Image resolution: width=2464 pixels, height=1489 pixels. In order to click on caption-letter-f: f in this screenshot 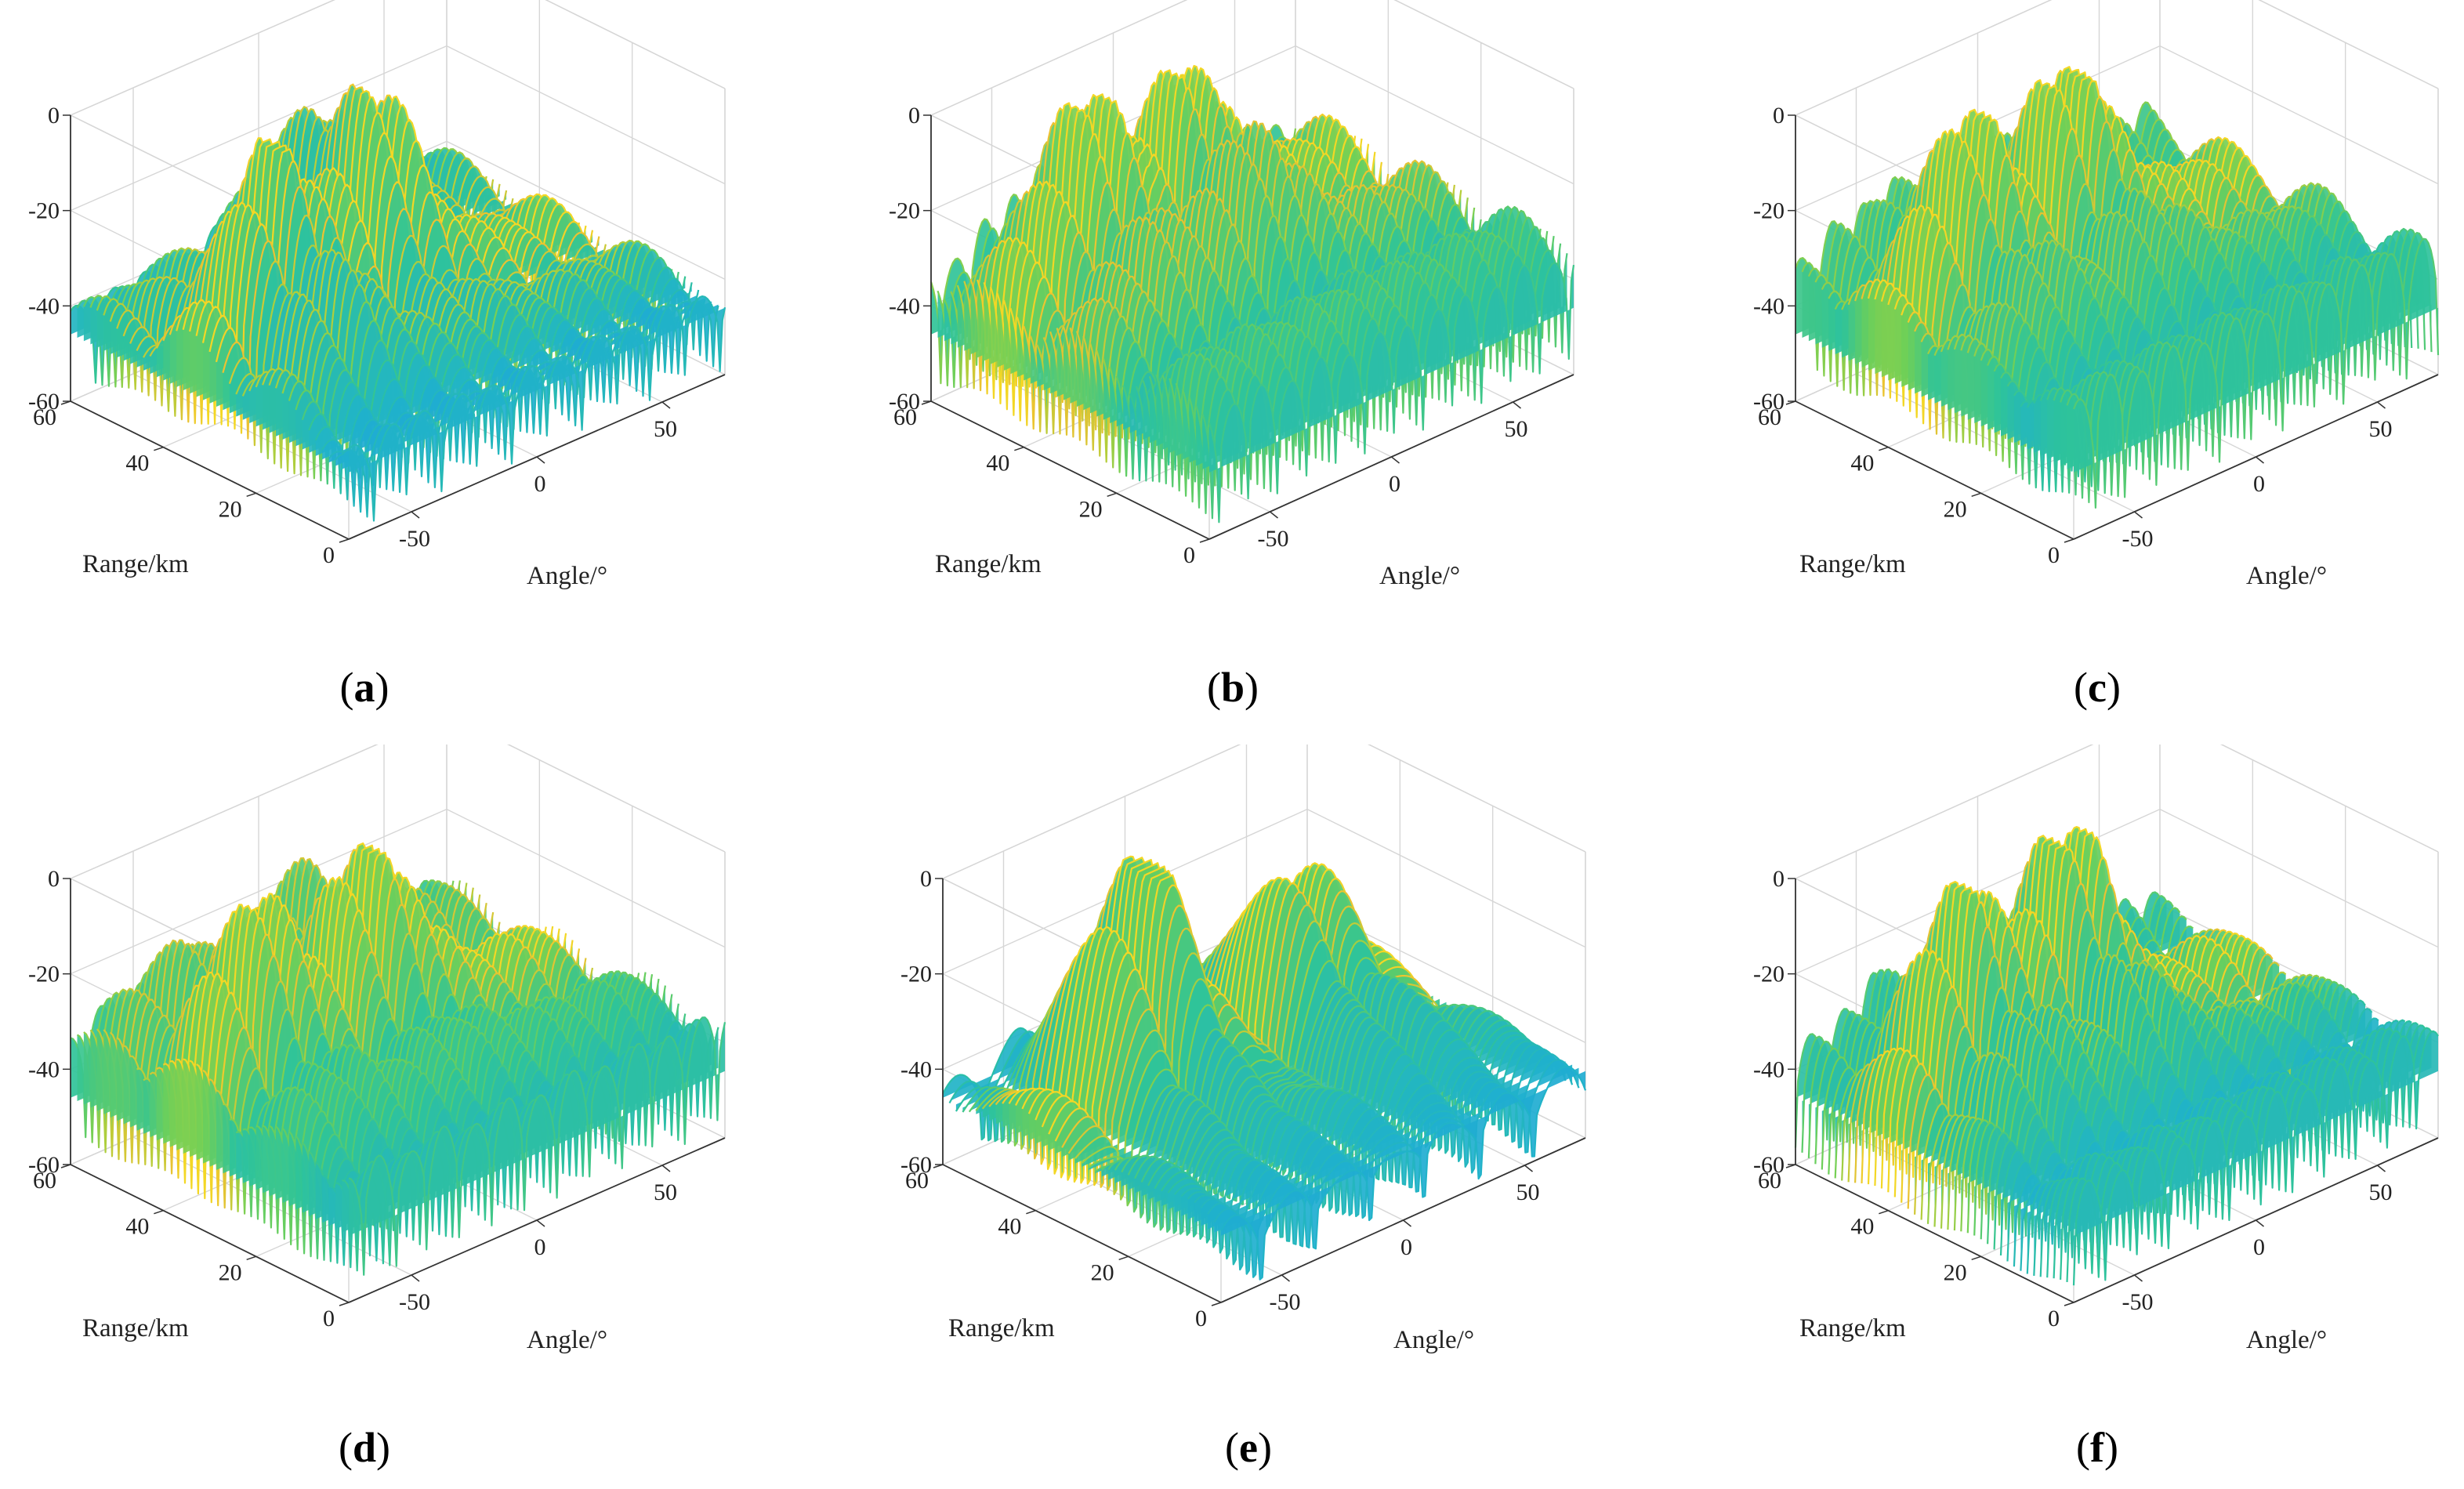, I will do `click(2097, 1447)`.